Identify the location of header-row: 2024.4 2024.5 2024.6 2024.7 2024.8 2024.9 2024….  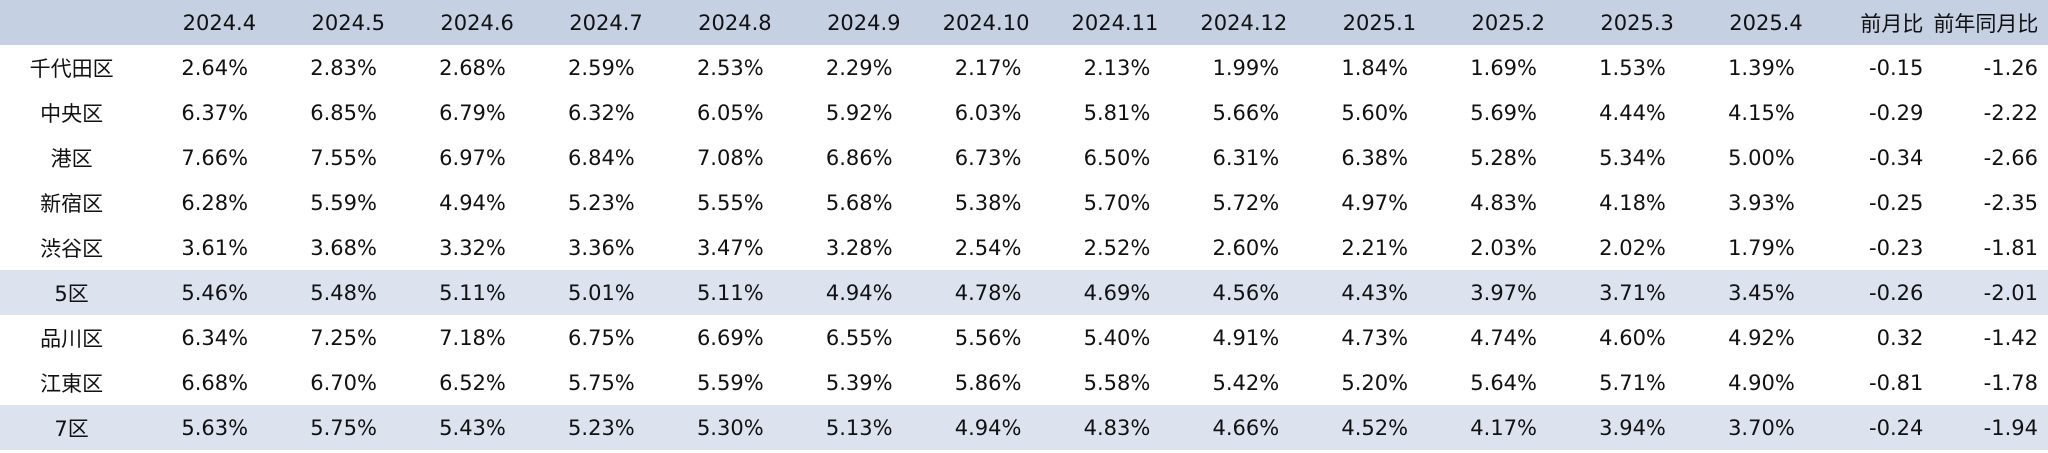
(1024, 22).